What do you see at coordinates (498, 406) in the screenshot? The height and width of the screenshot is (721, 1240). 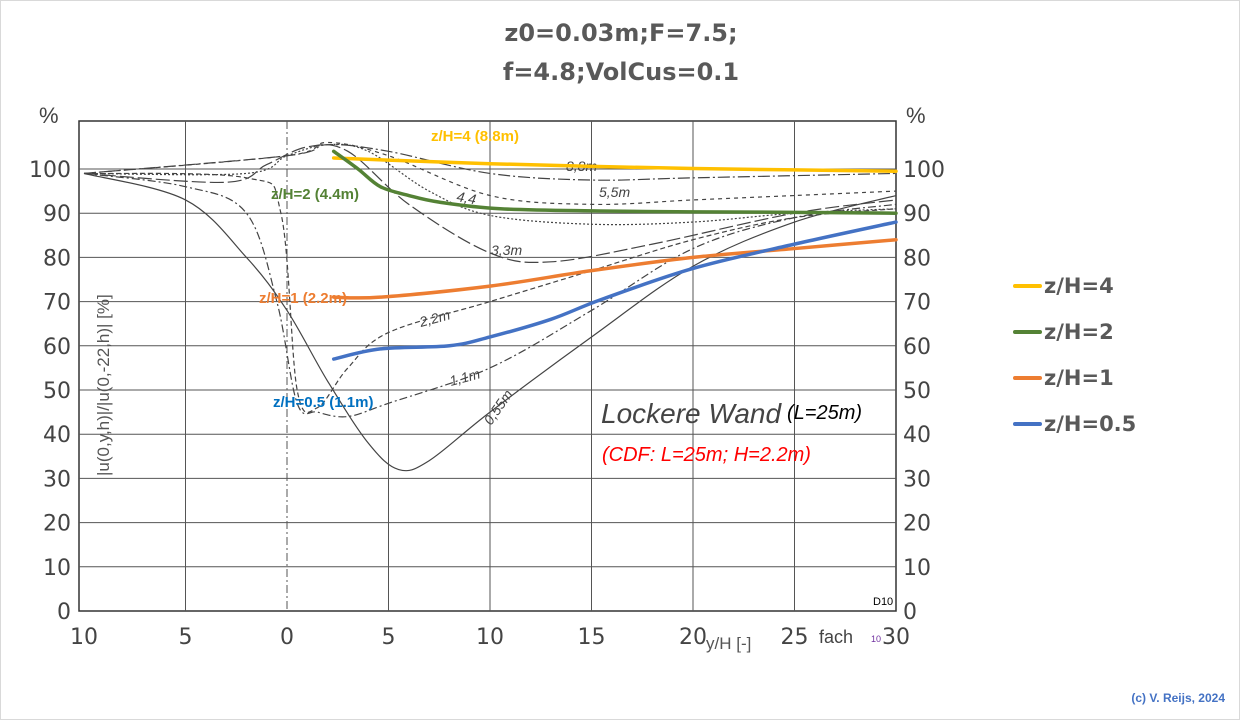 I see `background-curve-label: 0,55m` at bounding box center [498, 406].